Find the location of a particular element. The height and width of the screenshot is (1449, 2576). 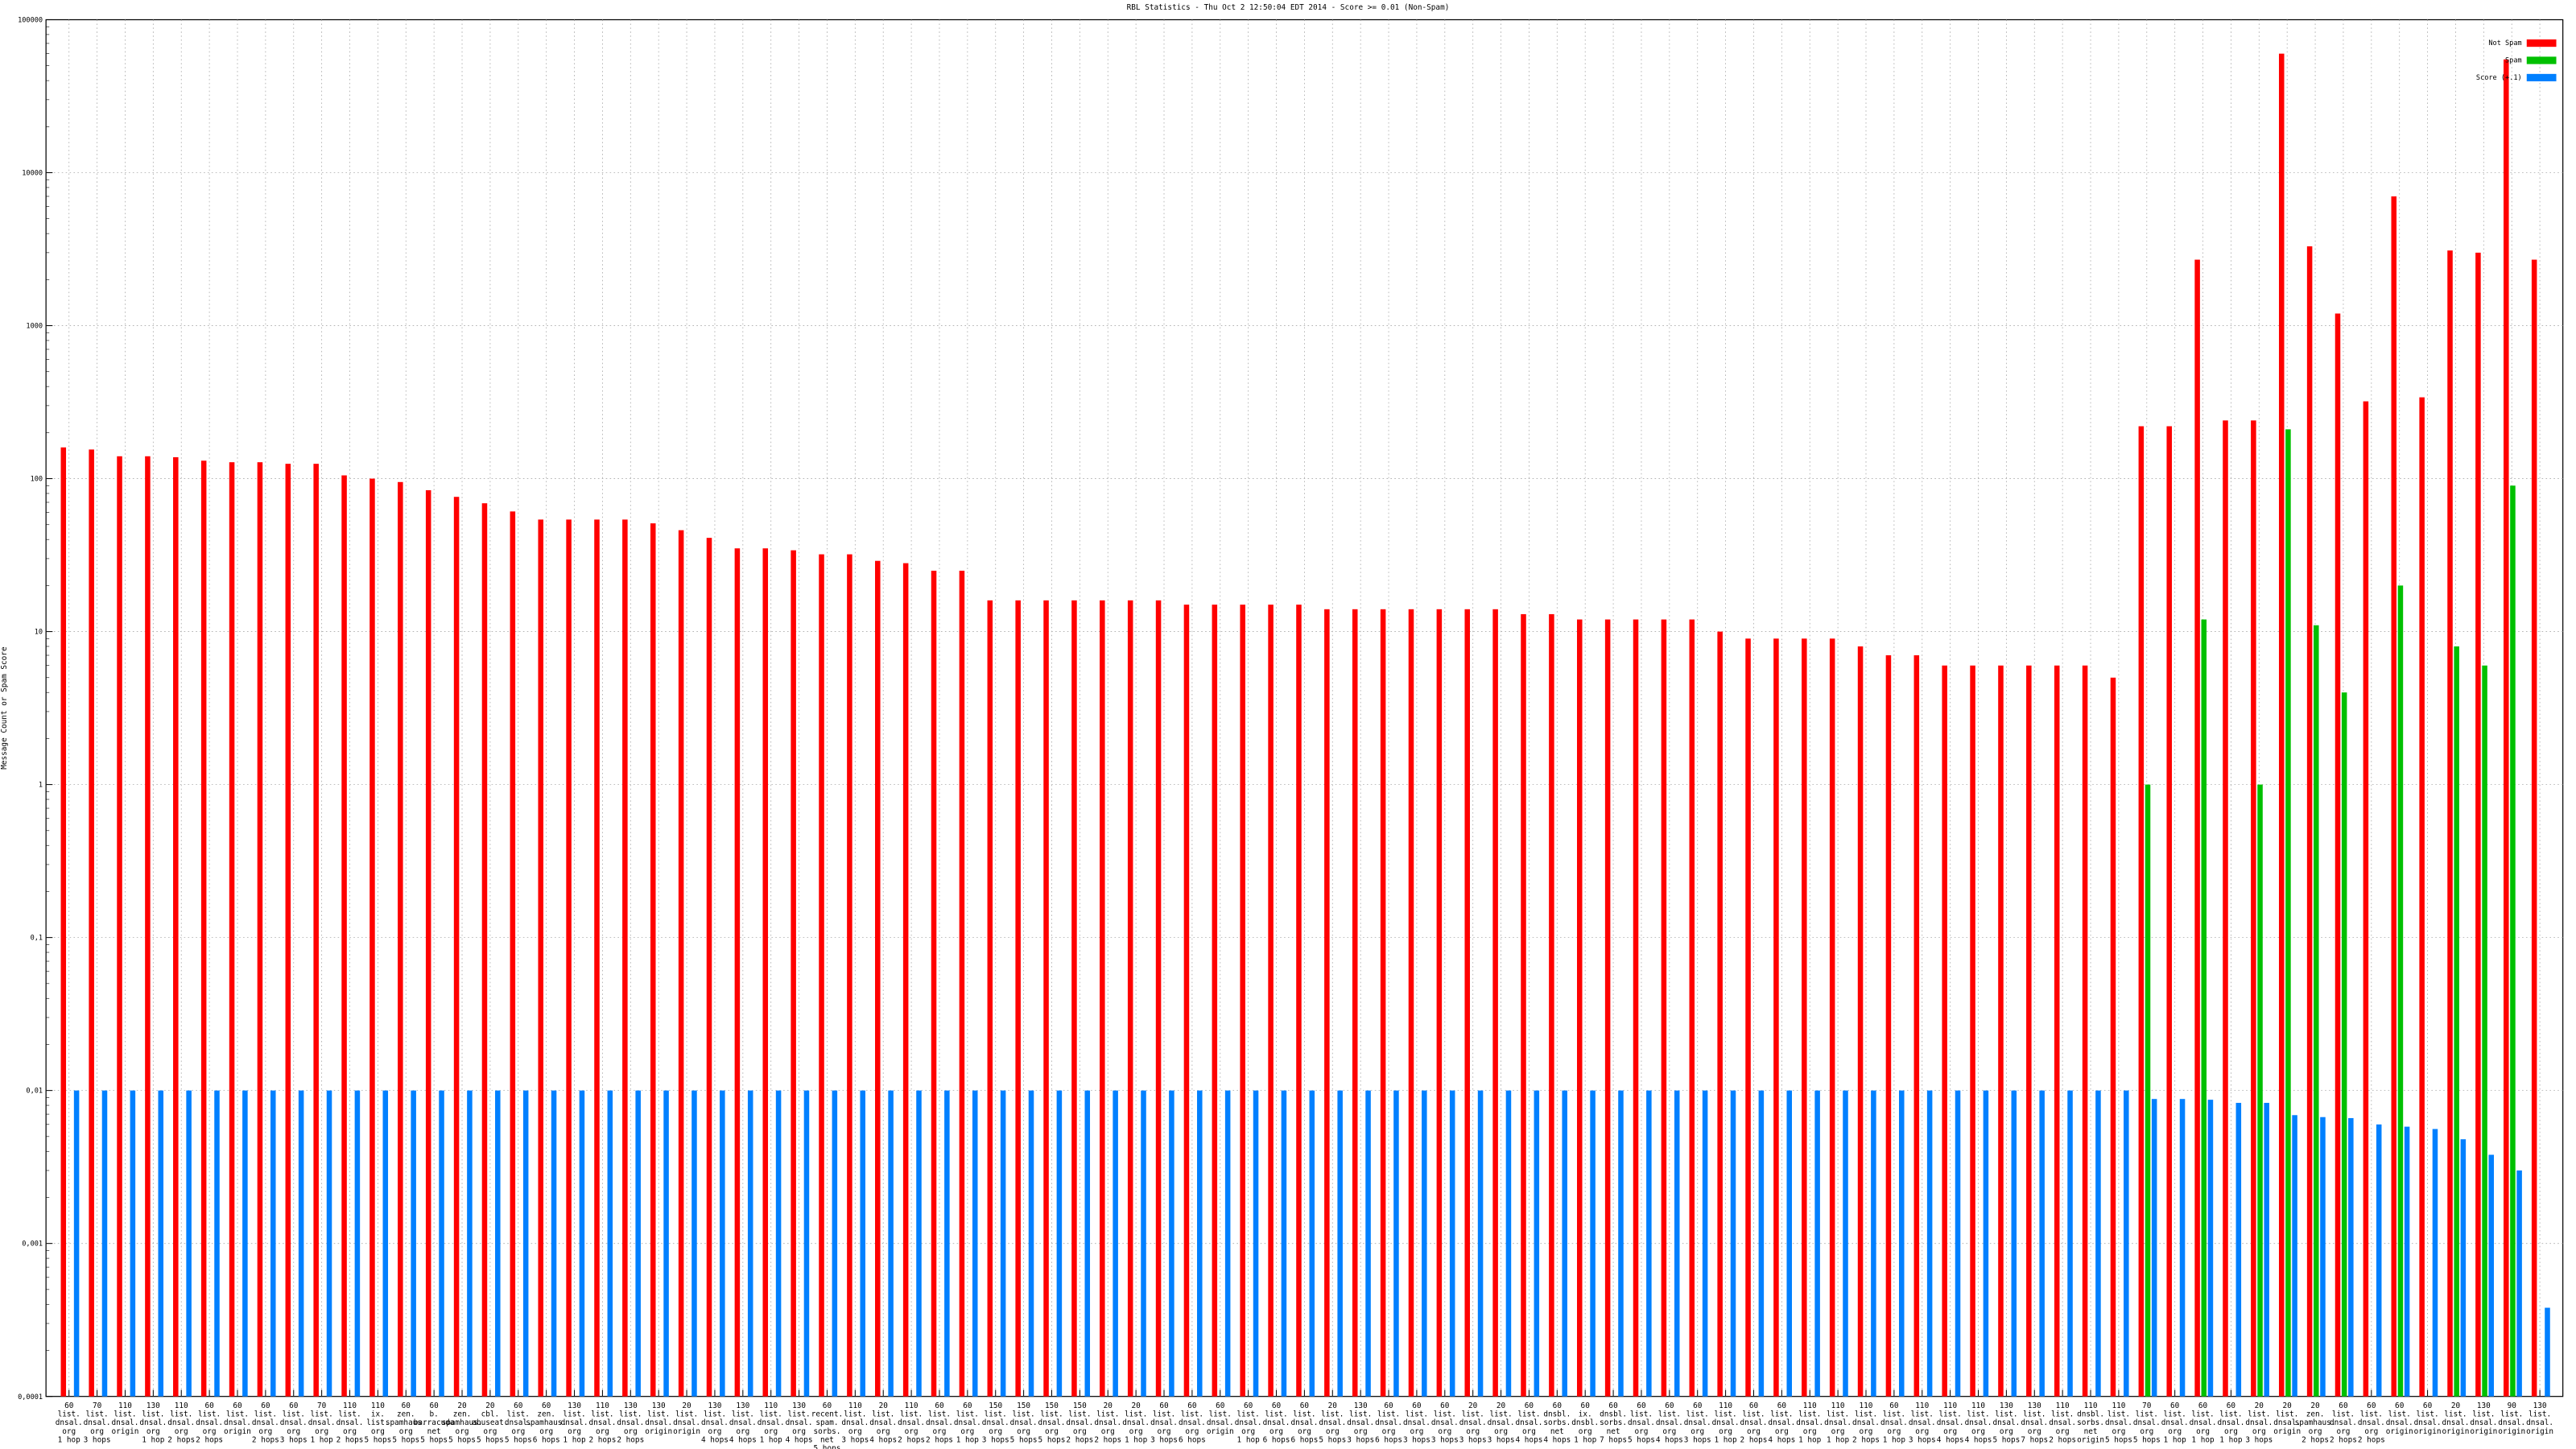

x-tick-label: 60 list. dnsal. org 4 hops is located at coordinates (1781, 1423).